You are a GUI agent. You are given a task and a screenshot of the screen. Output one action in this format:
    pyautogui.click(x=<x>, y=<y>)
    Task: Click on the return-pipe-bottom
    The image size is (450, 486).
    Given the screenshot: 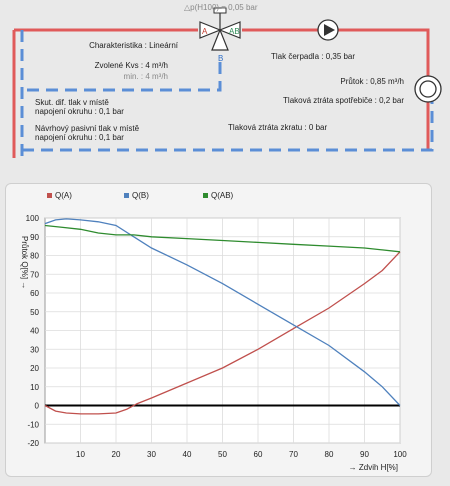 What is the action you would take?
    pyautogui.click(x=228, y=126)
    